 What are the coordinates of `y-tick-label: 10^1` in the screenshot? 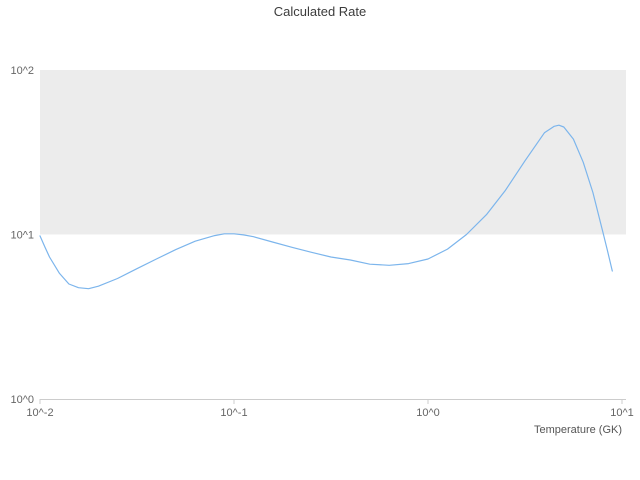 It's located at (22, 236).